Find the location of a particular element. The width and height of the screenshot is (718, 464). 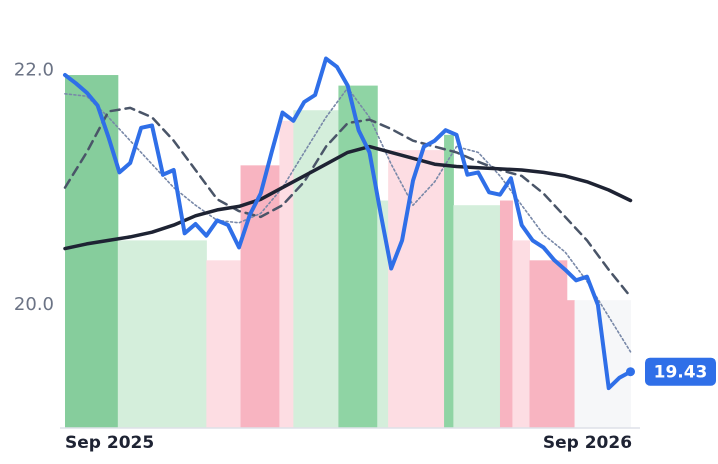

last-value-label: 19.43 is located at coordinates (681, 373).